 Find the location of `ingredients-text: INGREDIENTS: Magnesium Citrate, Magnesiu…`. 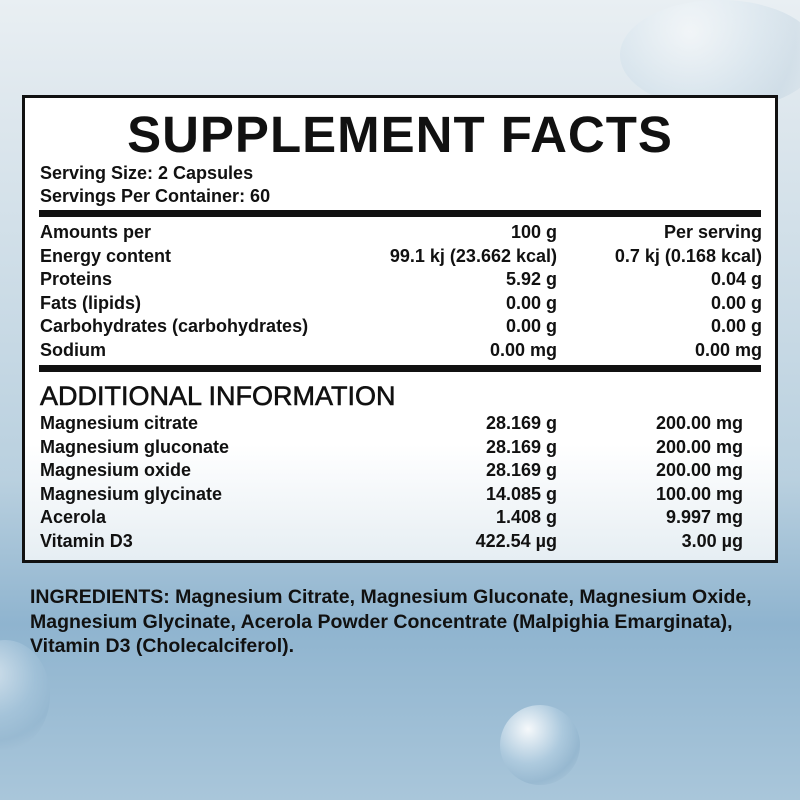

ingredients-text: INGREDIENTS: Magnesium Citrate, Magnesiu… is located at coordinates (410, 622).